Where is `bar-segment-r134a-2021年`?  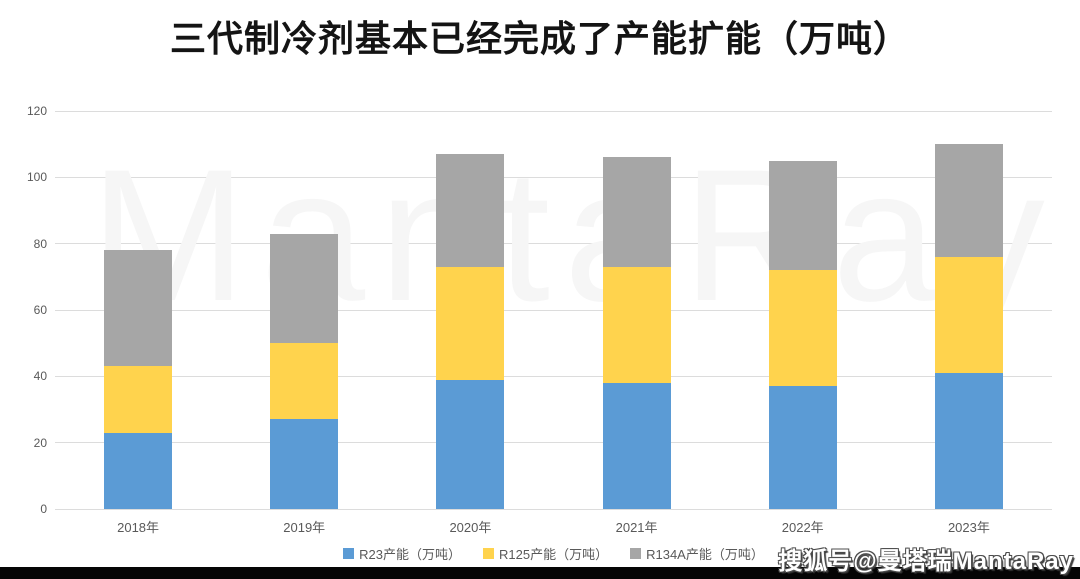
bar-segment-r134a-2021年 is located at coordinates (636, 212).